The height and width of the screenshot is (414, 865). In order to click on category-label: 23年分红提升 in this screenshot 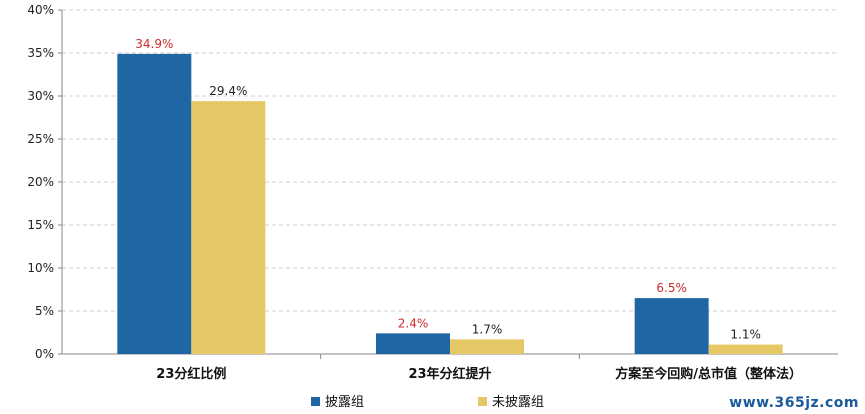, I will do `click(449, 374)`.